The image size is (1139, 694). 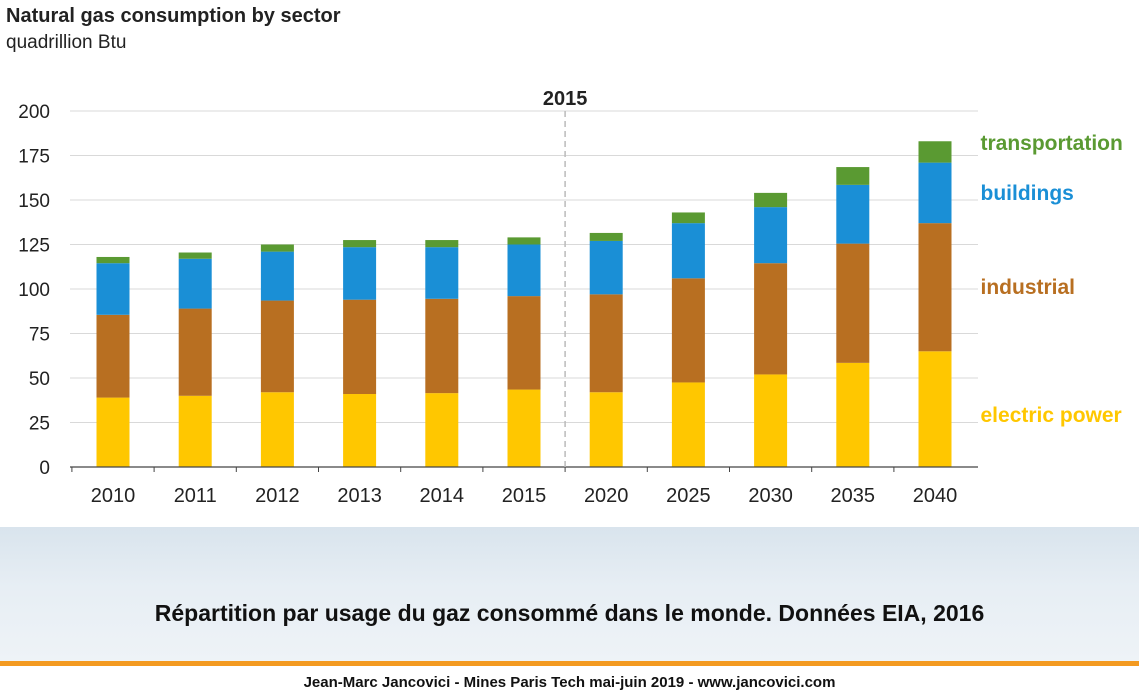 What do you see at coordinates (606, 496) in the screenshot?
I see `x-tick-label: 2020` at bounding box center [606, 496].